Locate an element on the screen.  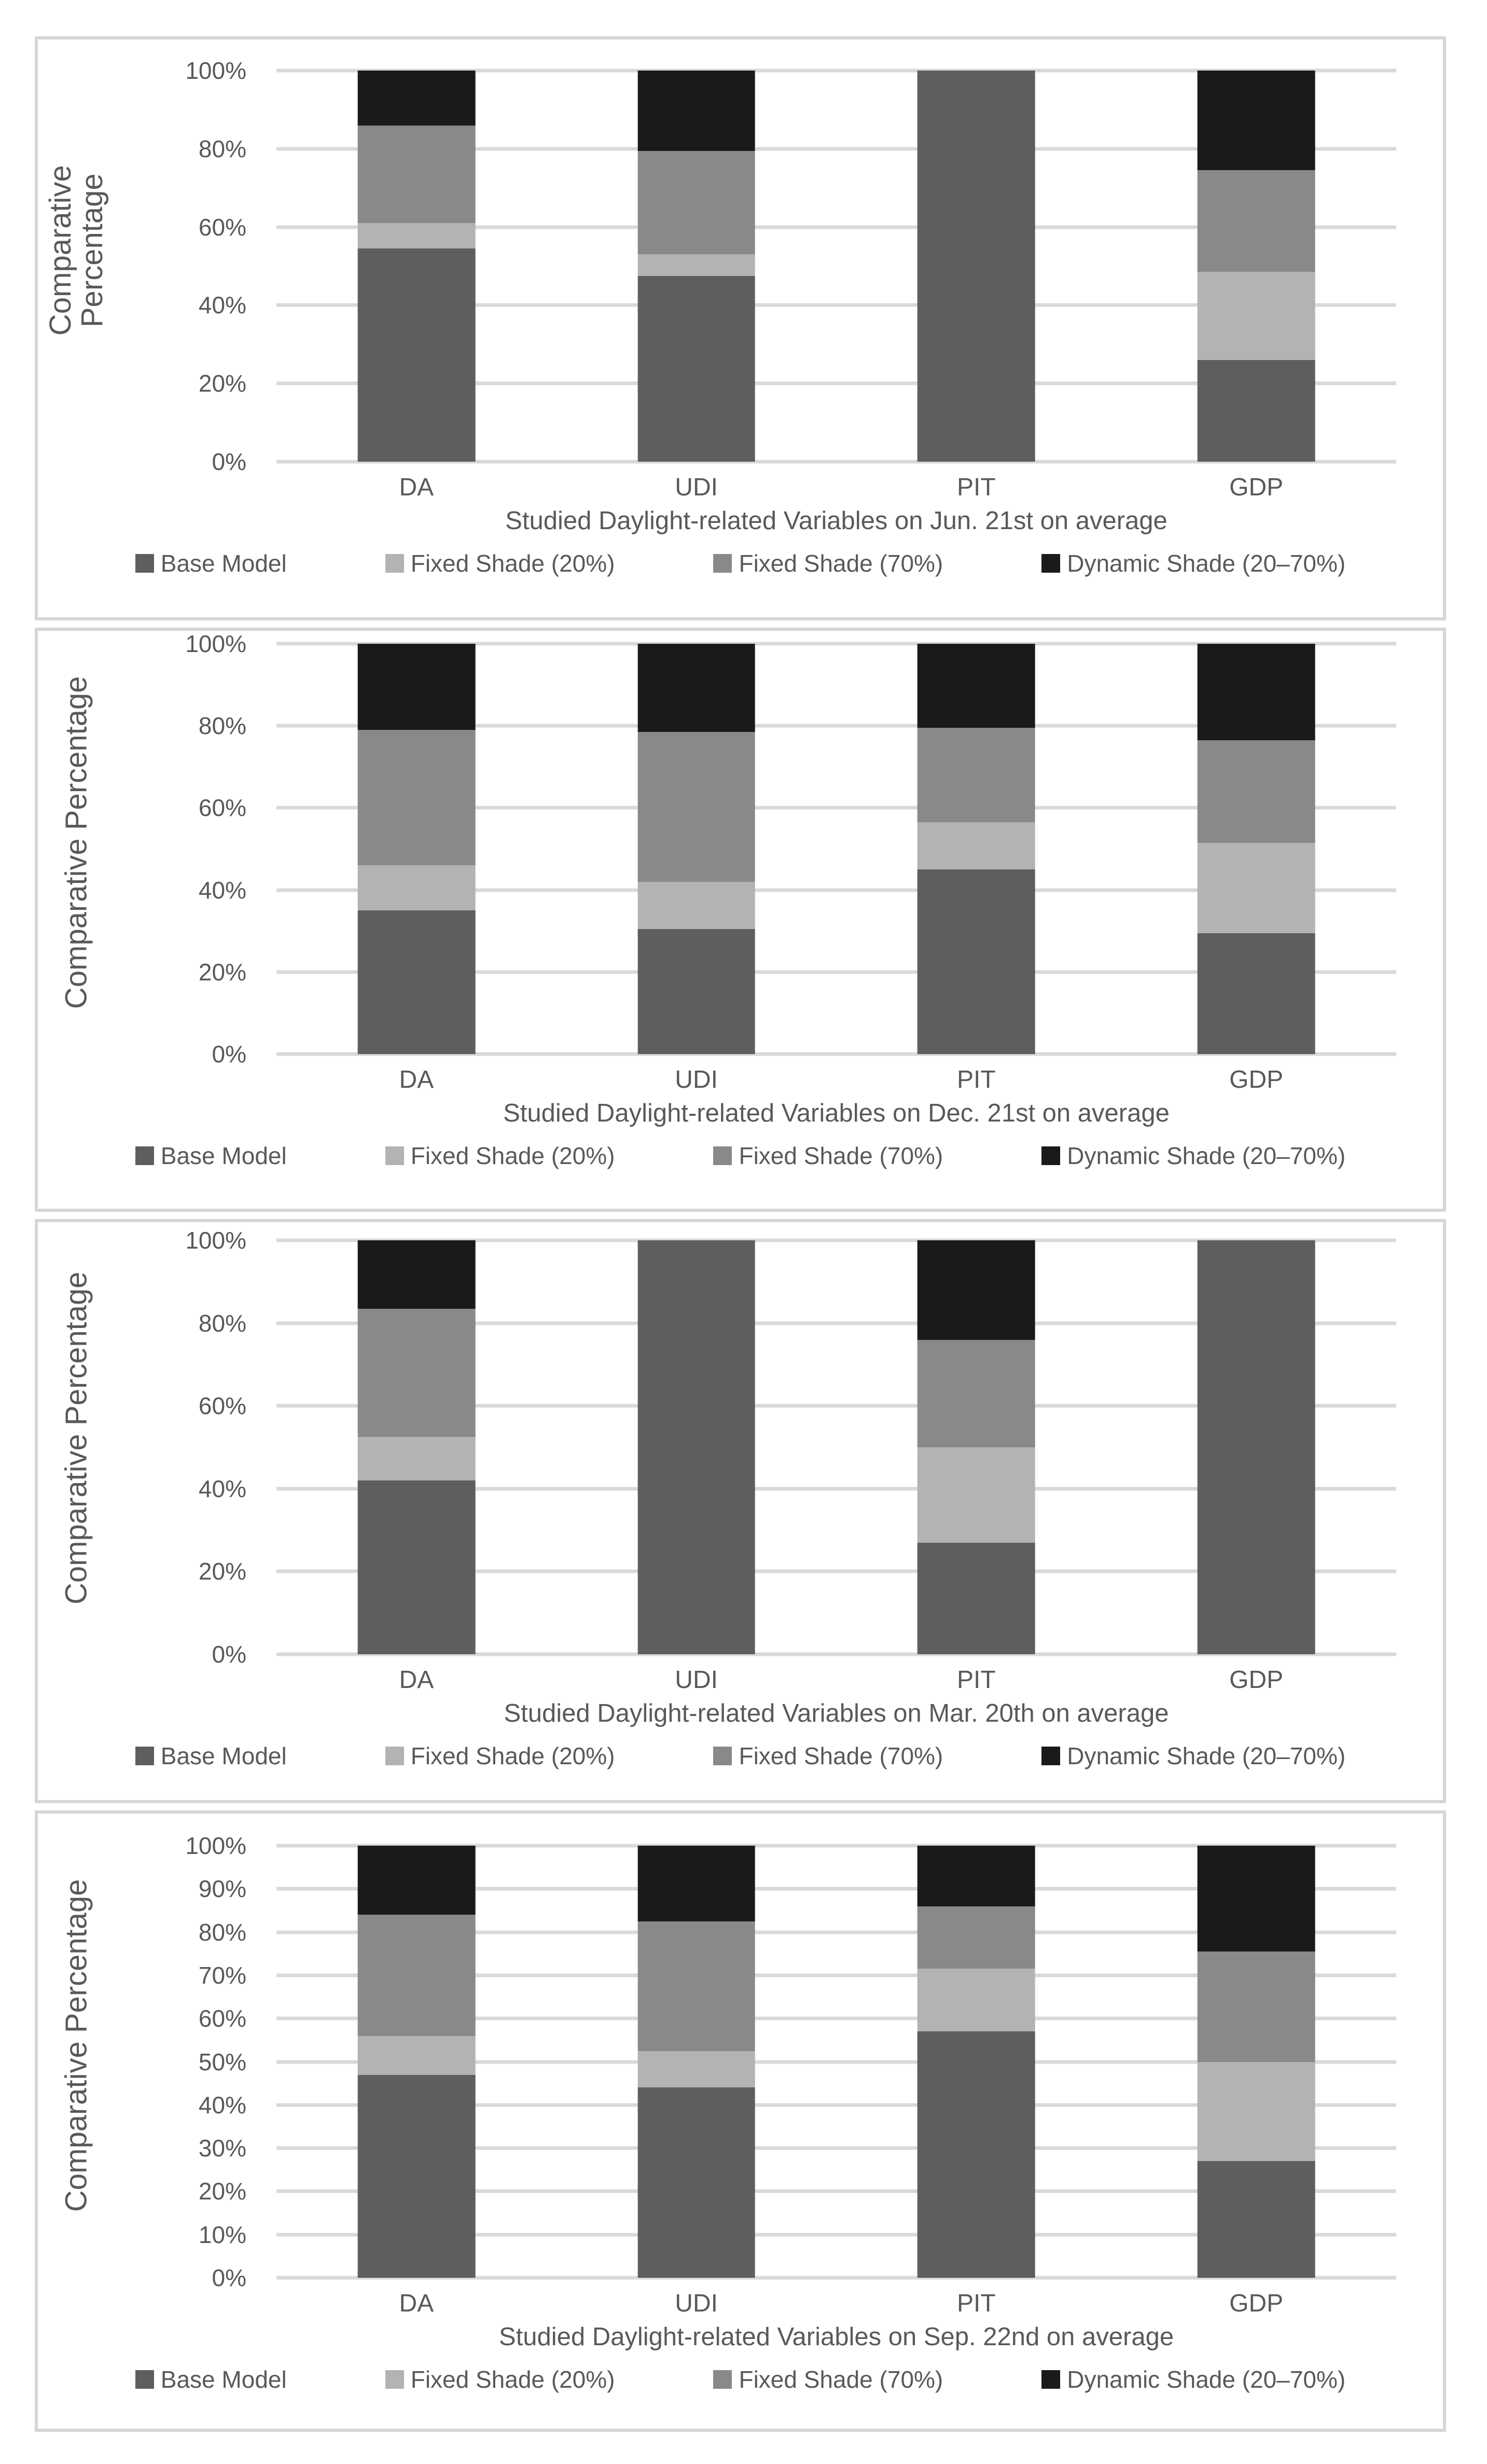
legend-label: Base Model is located at coordinates (223, 2379).